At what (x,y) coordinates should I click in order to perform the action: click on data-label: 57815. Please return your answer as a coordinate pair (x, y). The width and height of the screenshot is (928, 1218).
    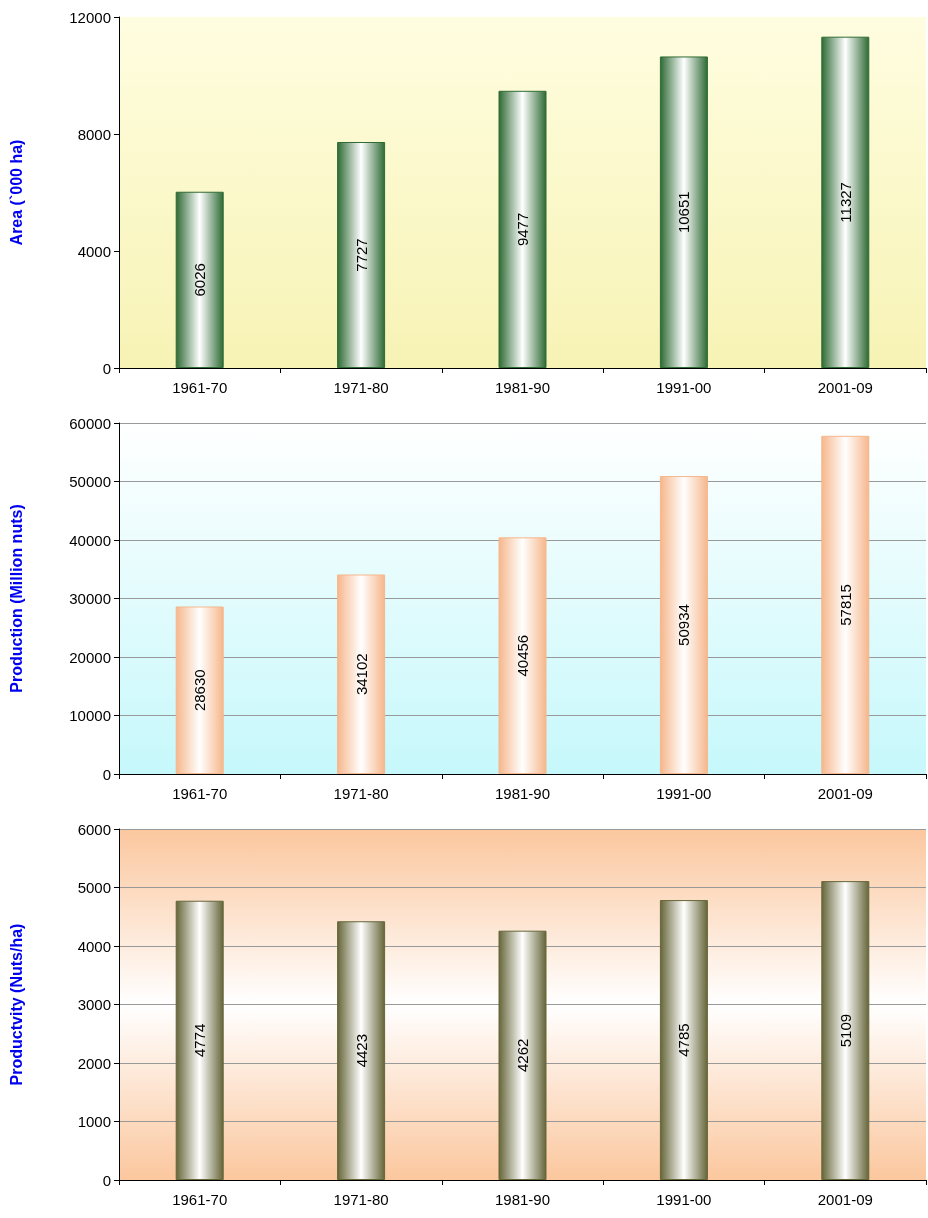
    Looking at the image, I should click on (845, 605).